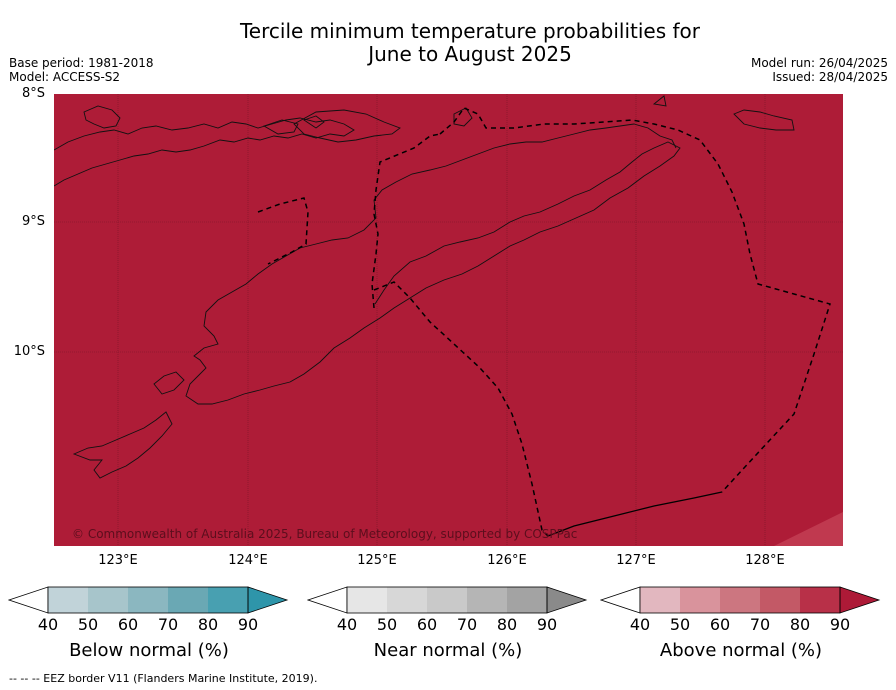 The width and height of the screenshot is (896, 690). I want to click on colorbar-near-max-arrow, so click(567, 600).